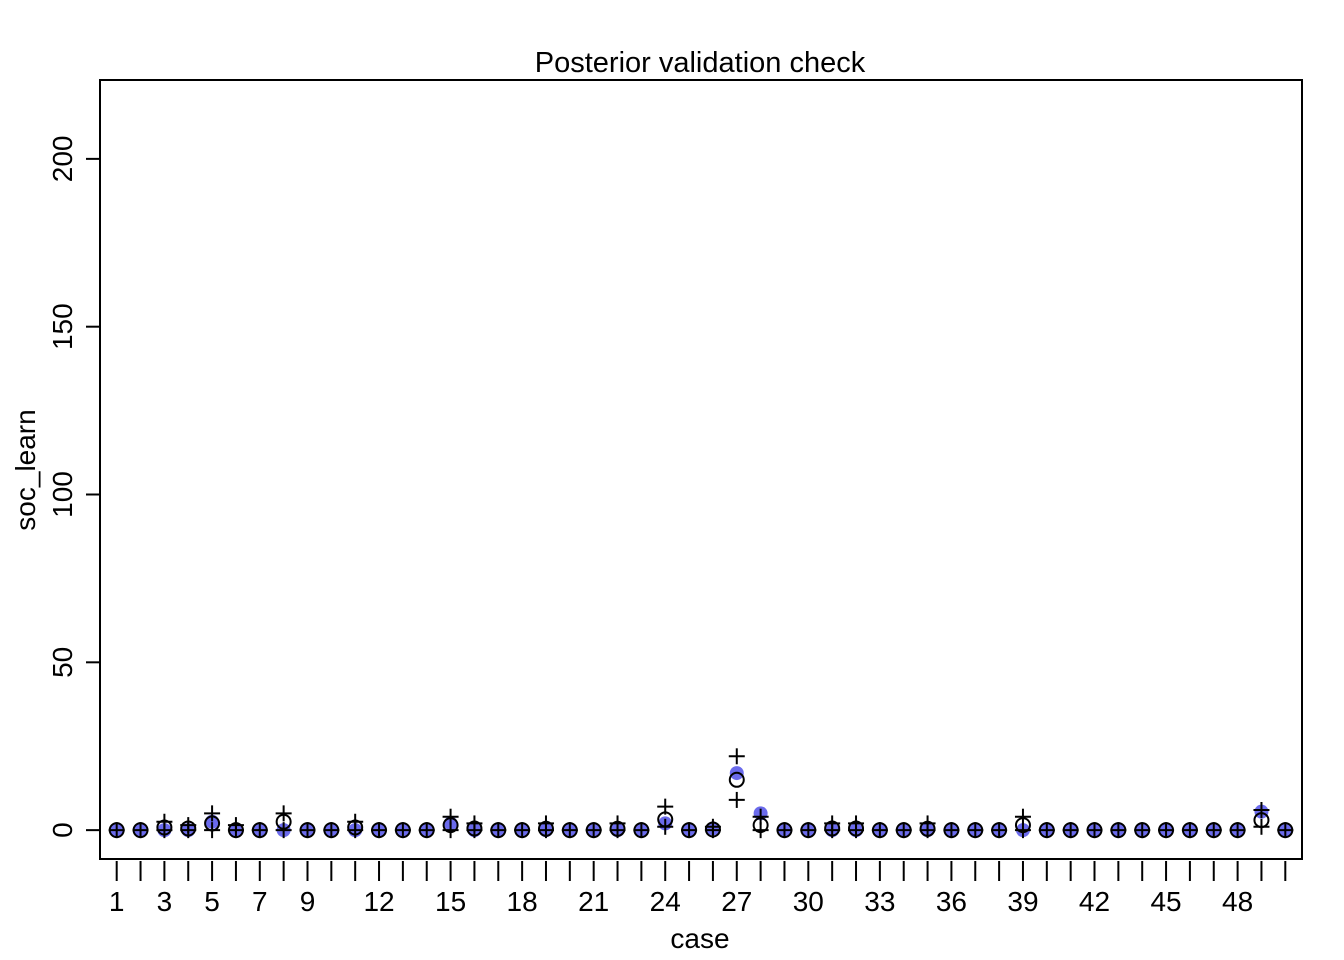 This screenshot has height=960, width=1344. I want to click on x-tick-label: 7, so click(260, 901).